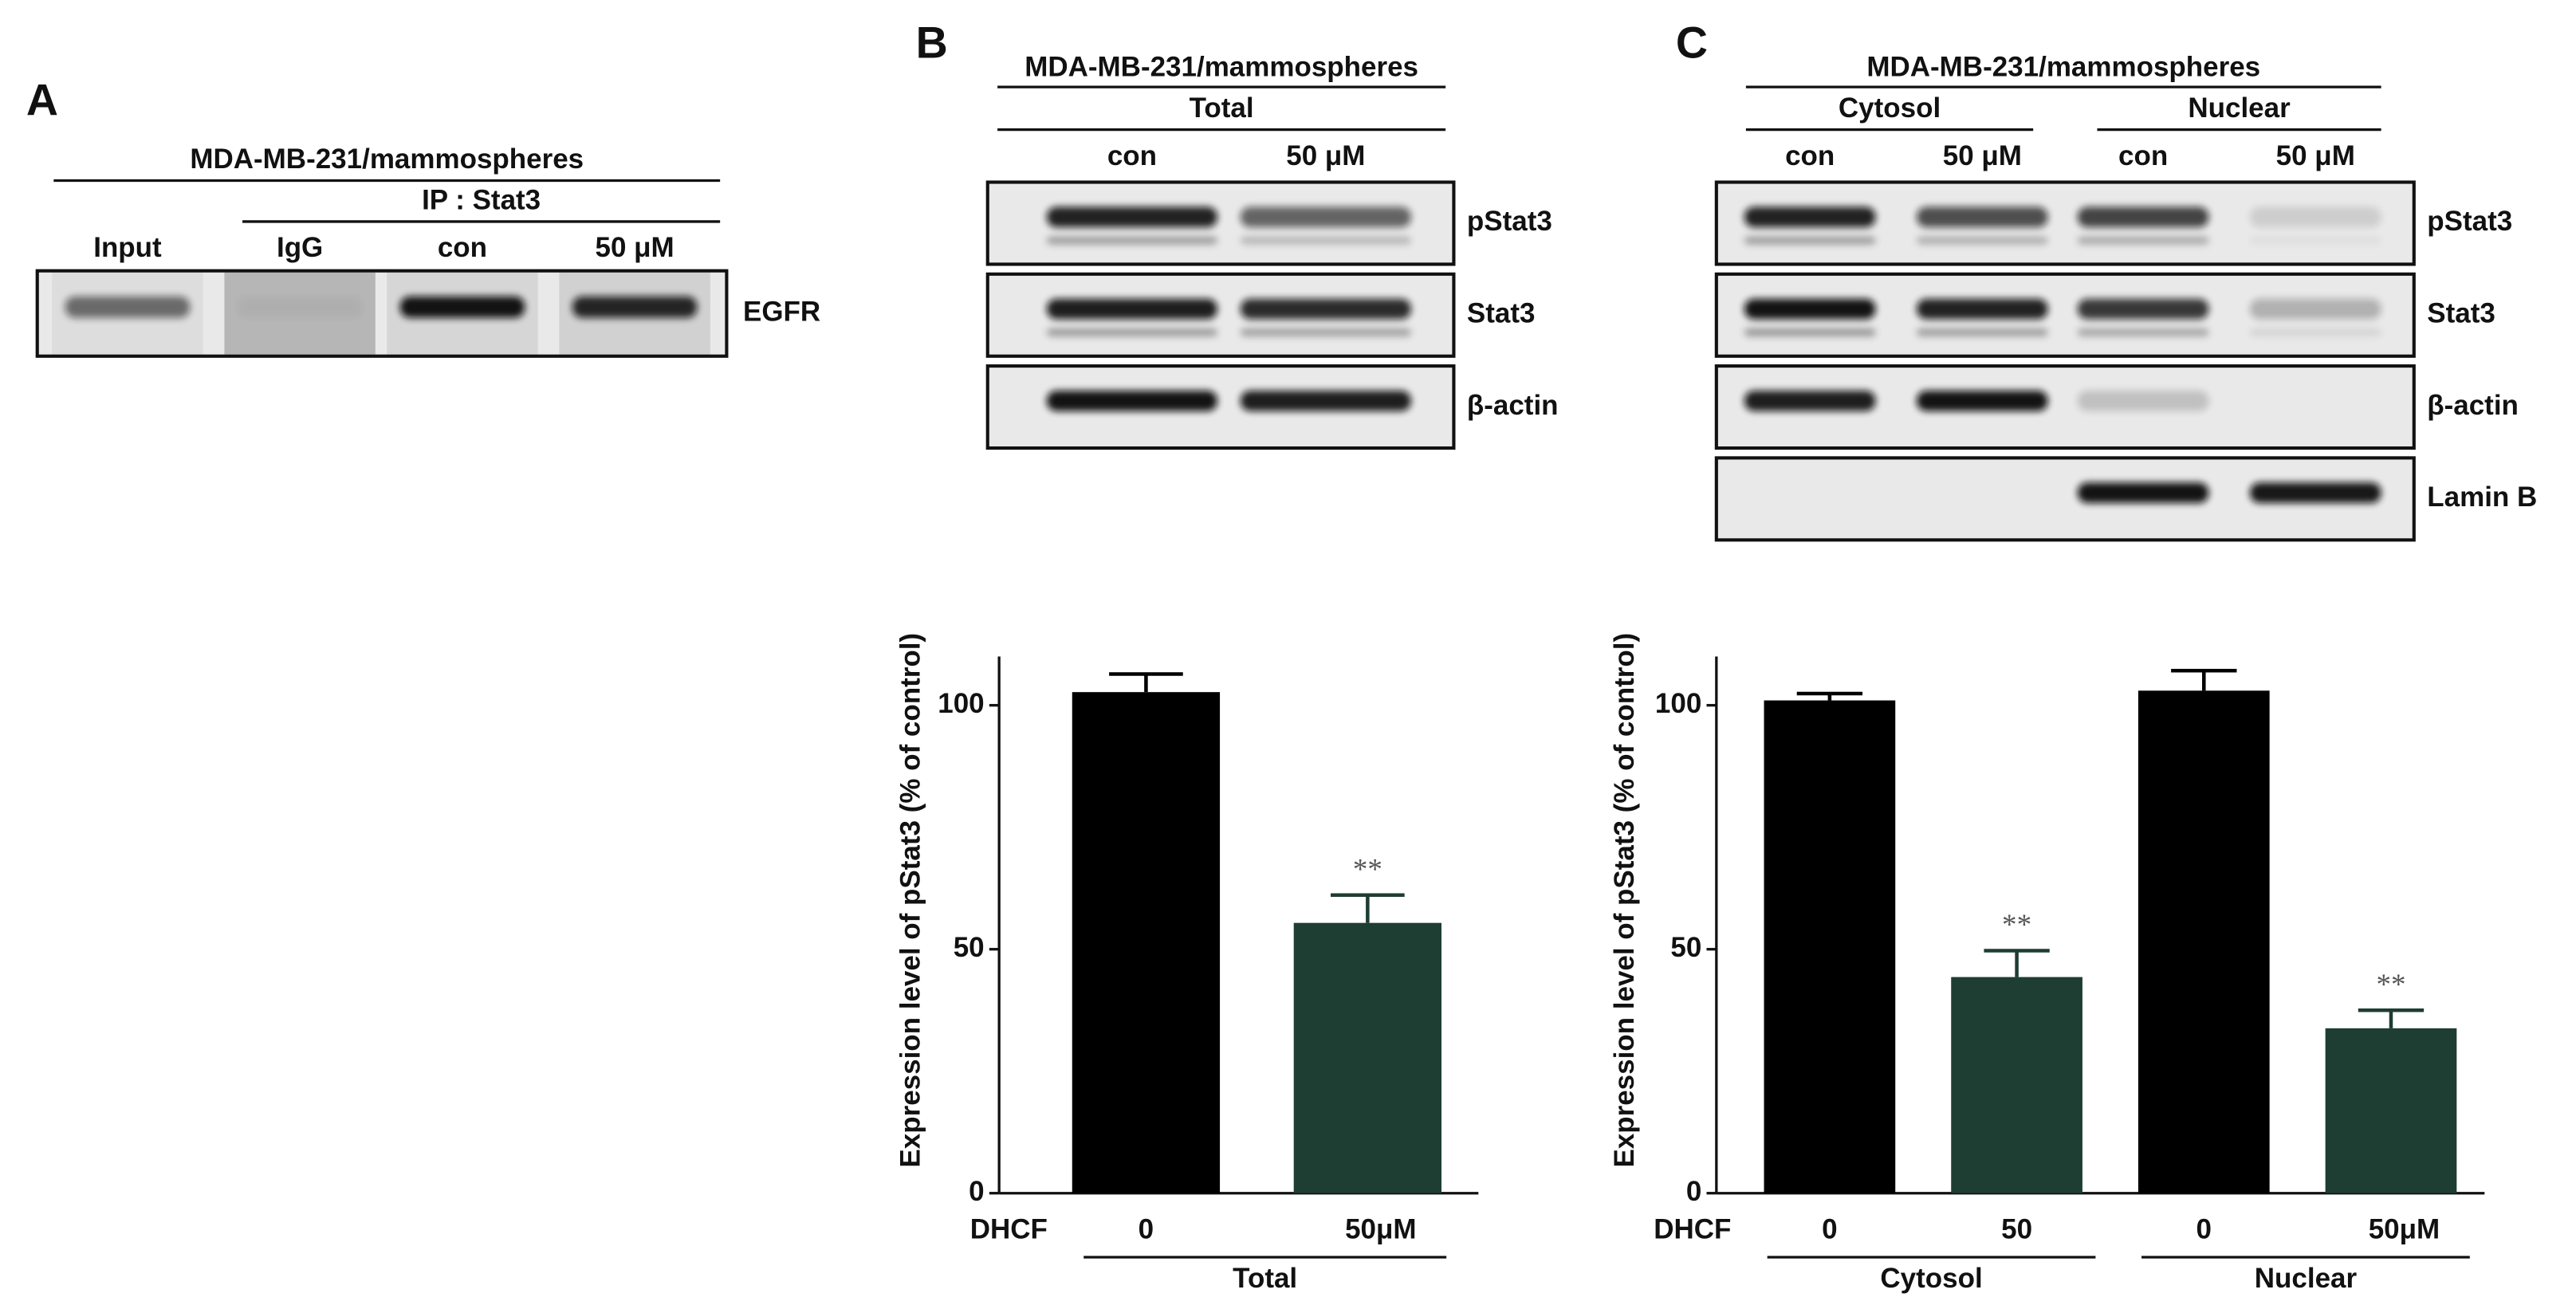 The width and height of the screenshot is (2576, 1313). I want to click on lane-label: IgG, so click(300, 247).